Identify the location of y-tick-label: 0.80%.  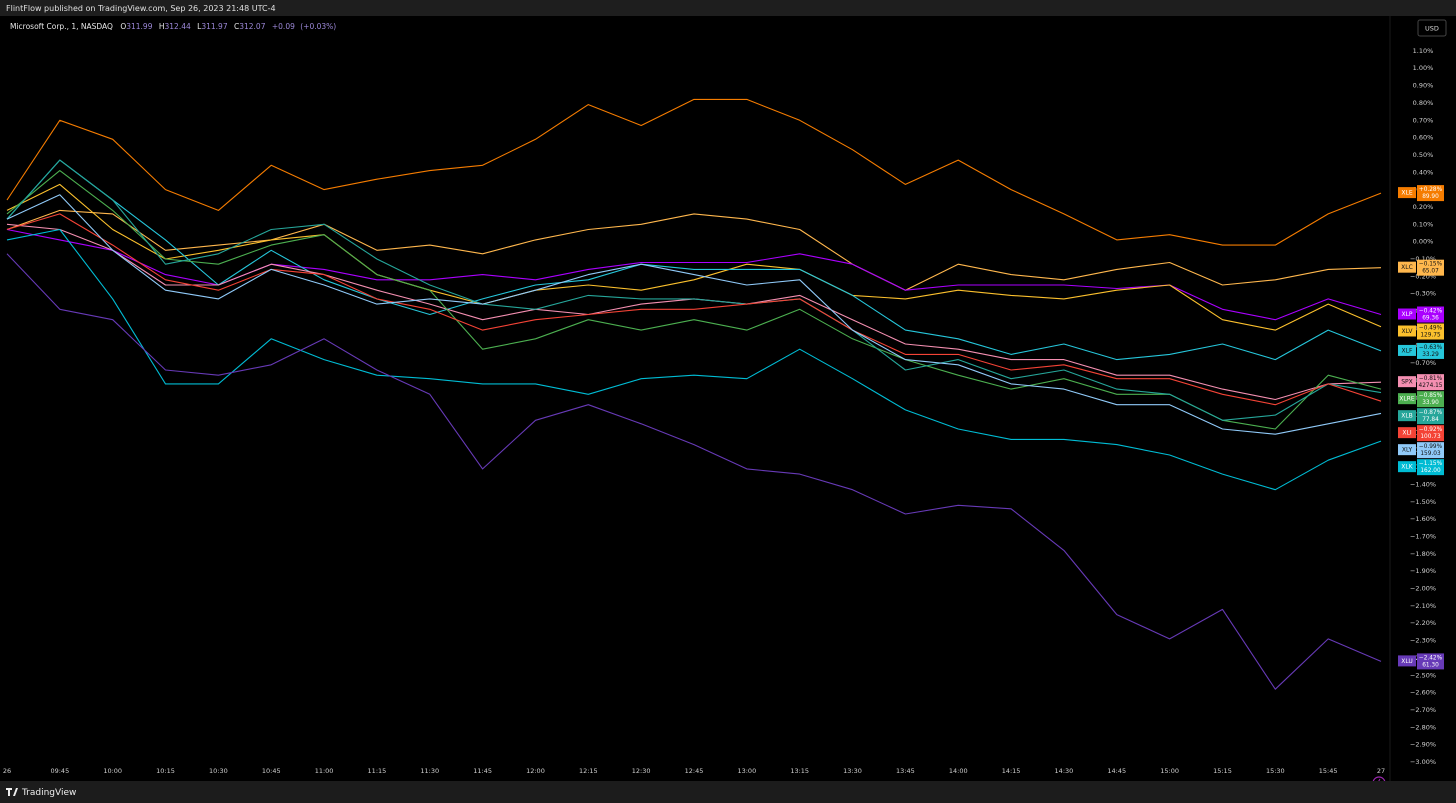
(1423, 103).